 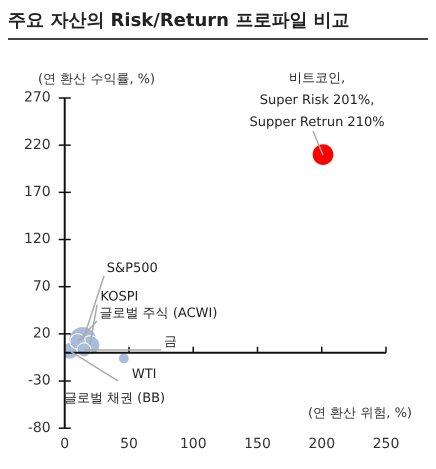 What do you see at coordinates (144, 374) in the screenshot?
I see `series-label: WTI` at bounding box center [144, 374].